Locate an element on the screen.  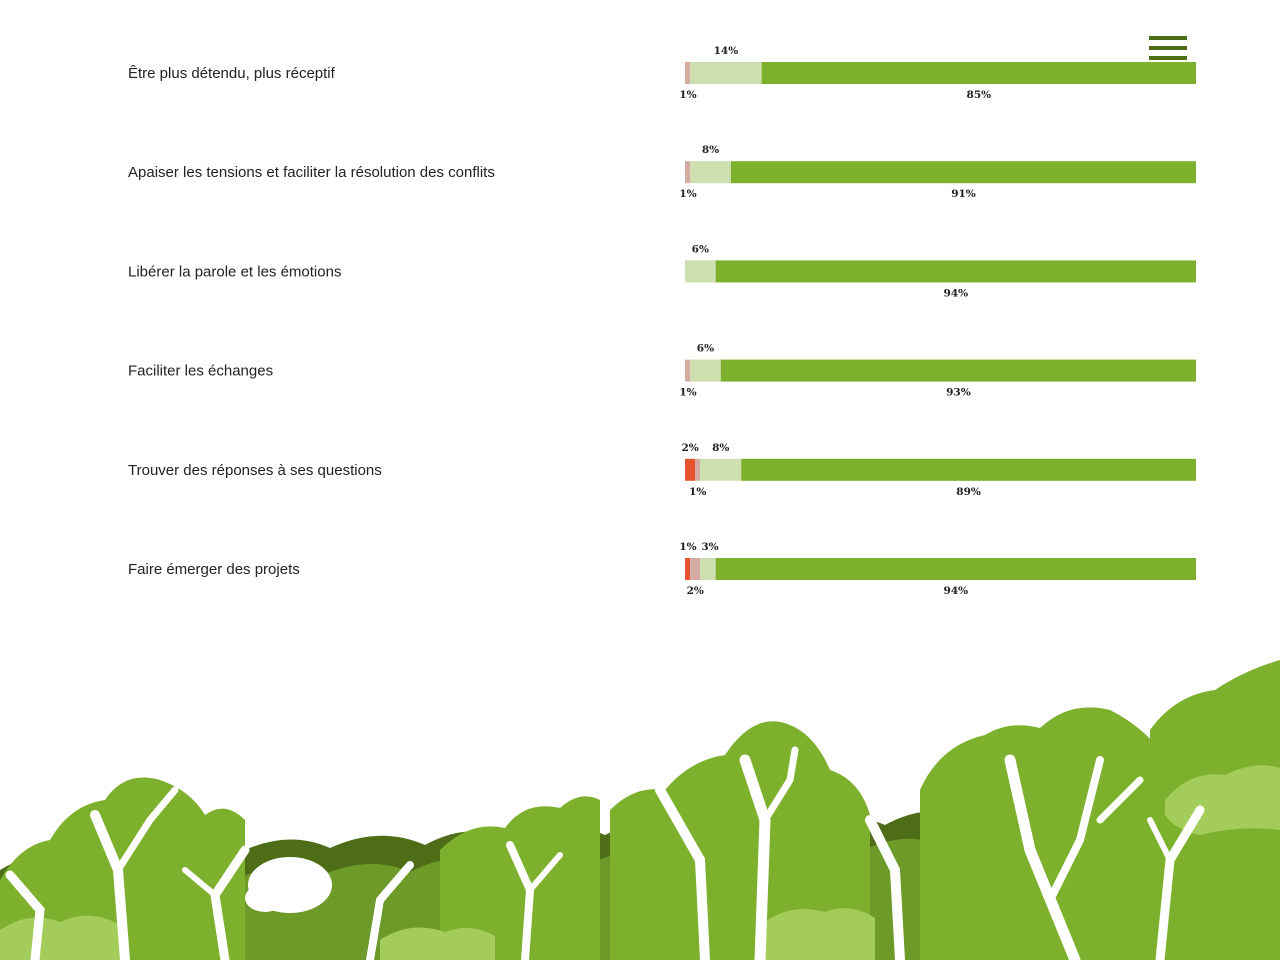
hamburger-menu-icon is located at coordinates (1168, 51).